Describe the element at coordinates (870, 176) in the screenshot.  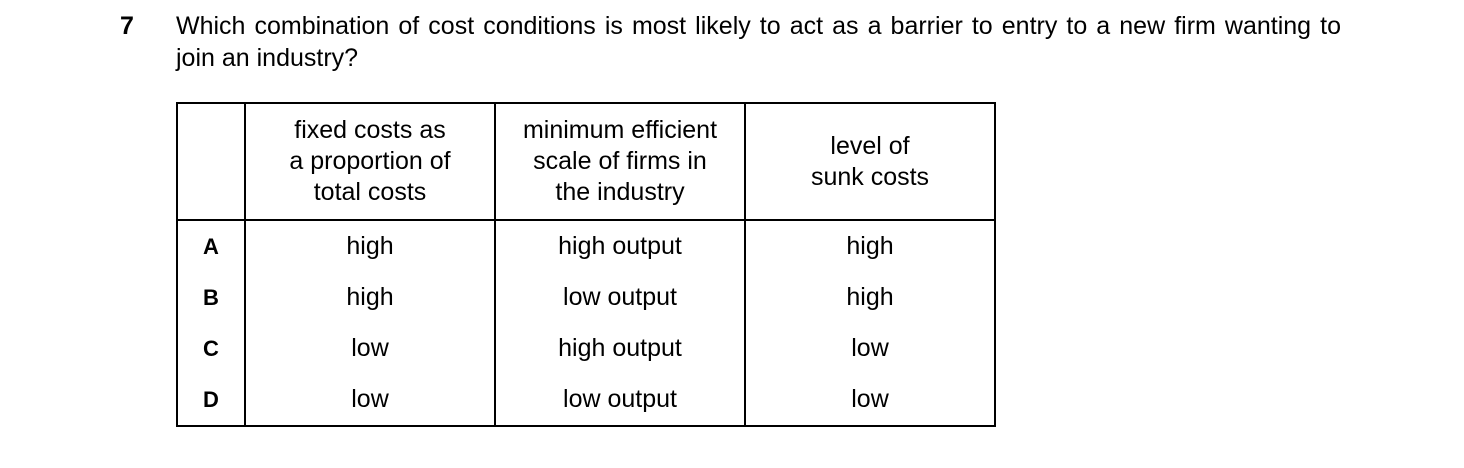
I see `header-line: sunk costs` at that location.